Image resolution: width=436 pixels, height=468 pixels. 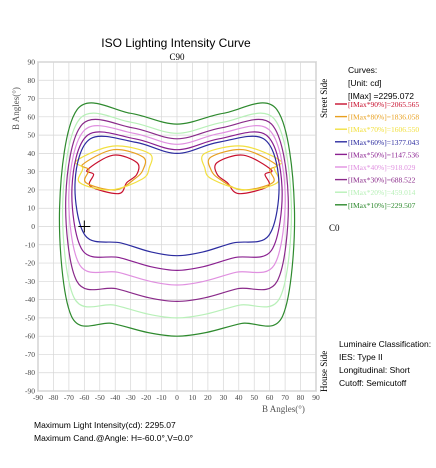 I want to click on x-tick-label: -70, so click(x=69, y=397).